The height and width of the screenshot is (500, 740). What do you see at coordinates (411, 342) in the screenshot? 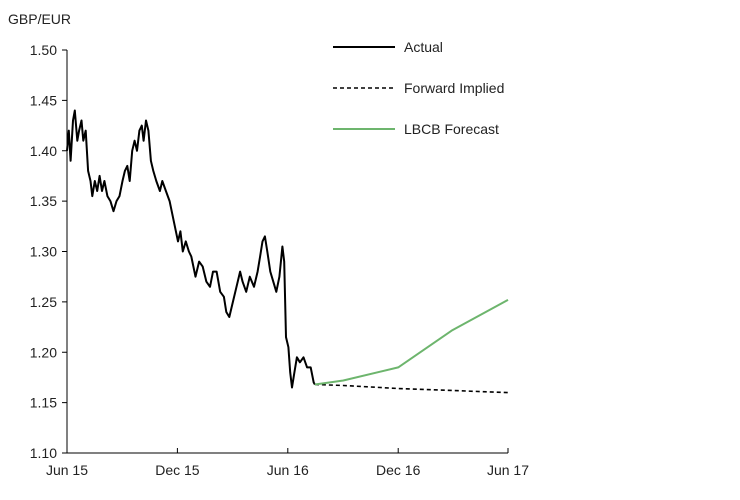
I see `series-line-lbcb-forecast` at bounding box center [411, 342].